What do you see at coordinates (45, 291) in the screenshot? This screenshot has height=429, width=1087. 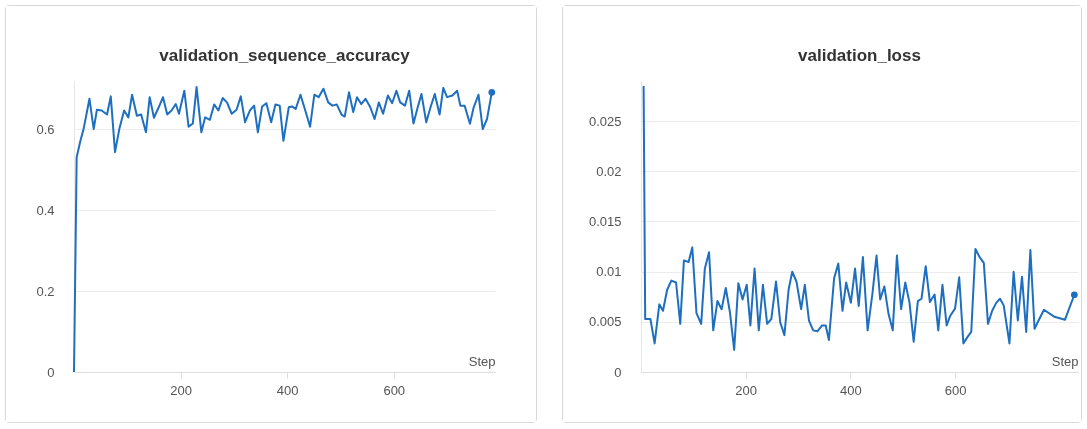 I see `y-tick-label: 0.2` at bounding box center [45, 291].